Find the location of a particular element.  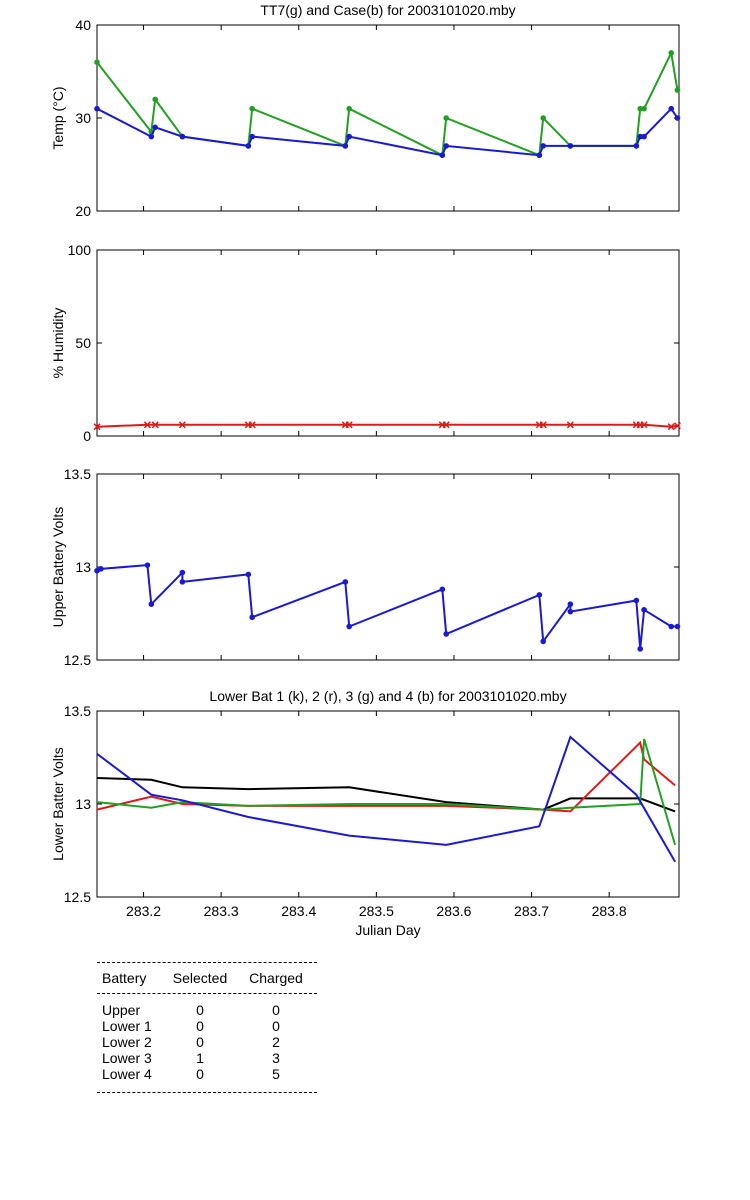

table-row: Lower 3 1 3 is located at coordinates (207, 1058).